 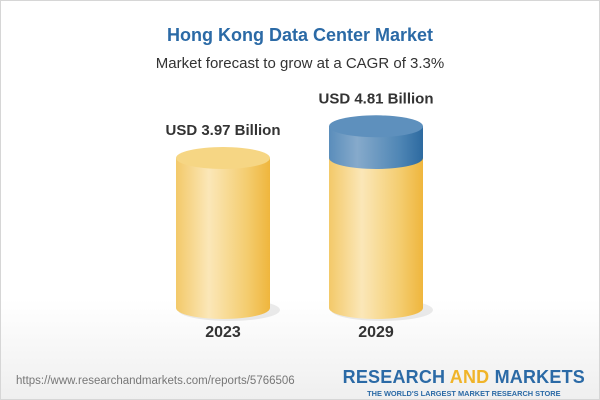 What do you see at coordinates (300, 35) in the screenshot?
I see `chart-title: Hong Kong Data Center Market` at bounding box center [300, 35].